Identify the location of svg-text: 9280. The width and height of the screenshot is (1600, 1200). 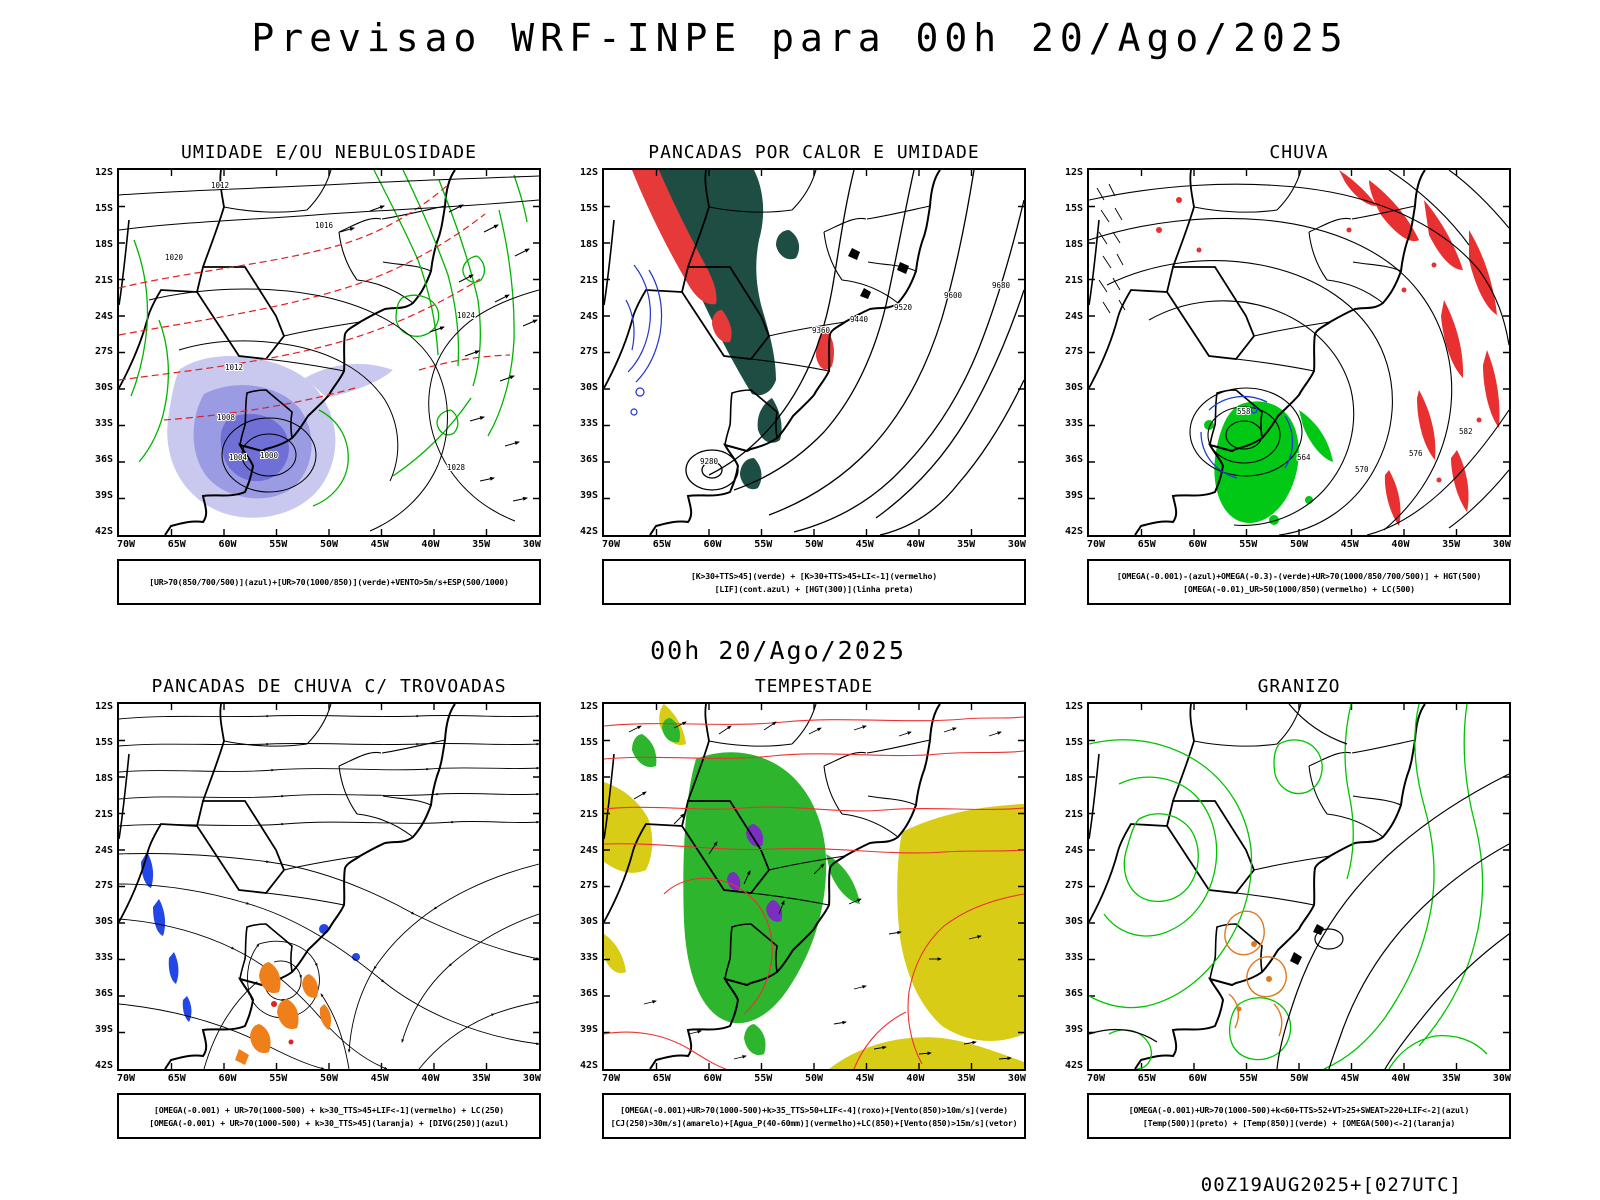
(709, 461).